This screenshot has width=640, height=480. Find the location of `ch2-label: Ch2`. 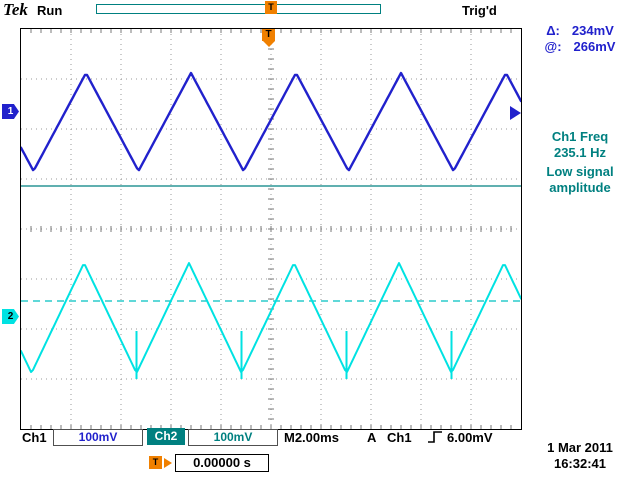

ch2-label: Ch2 is located at coordinates (166, 436).